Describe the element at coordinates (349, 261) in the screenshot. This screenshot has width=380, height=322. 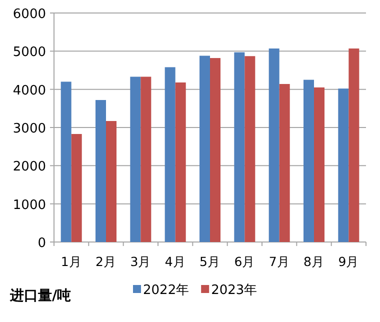
I see `x-tick-label: 9月` at that location.